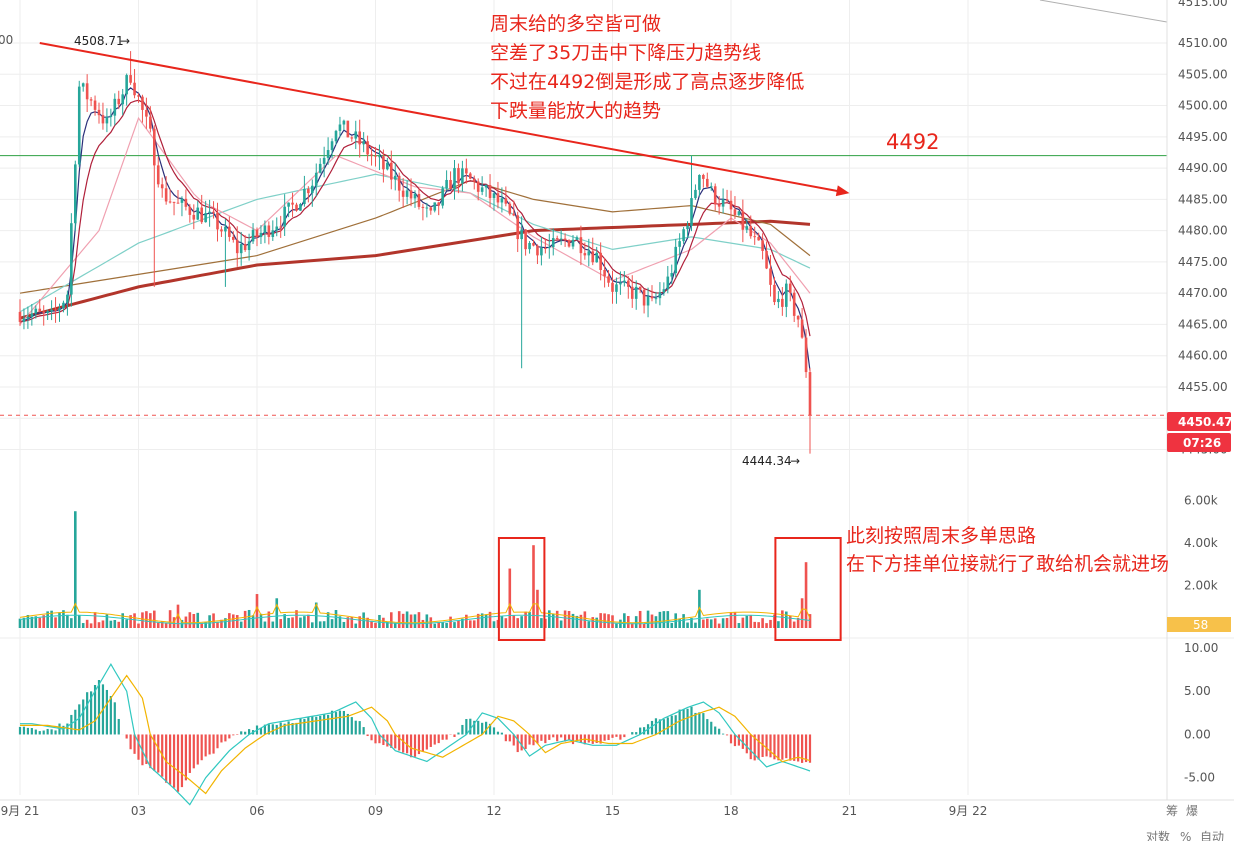 This screenshot has width=1234, height=841. I want to click on footer-chips-icon: 筹, so click(1172, 811).